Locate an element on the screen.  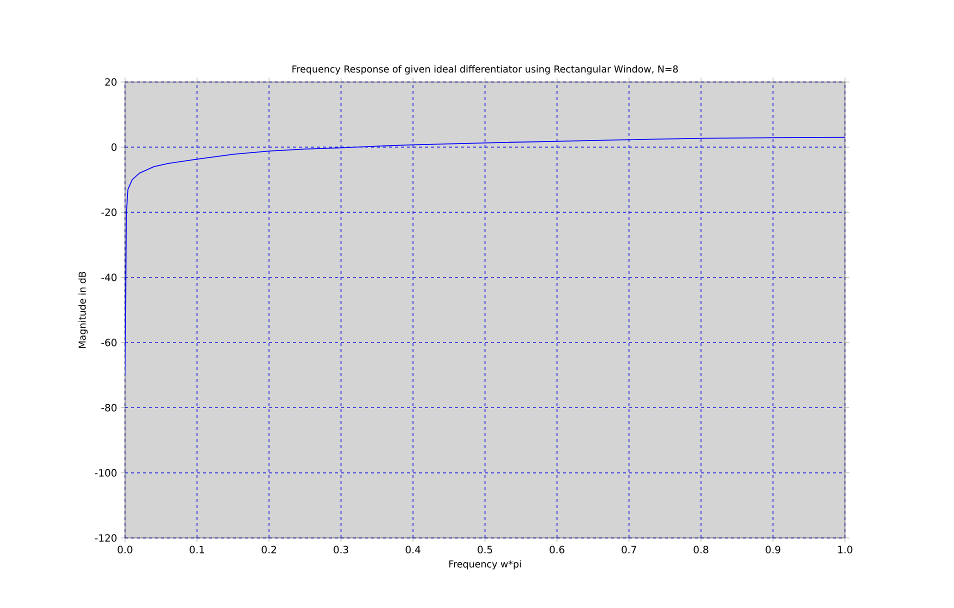
y-tick-label: -60 is located at coordinates (109, 342).